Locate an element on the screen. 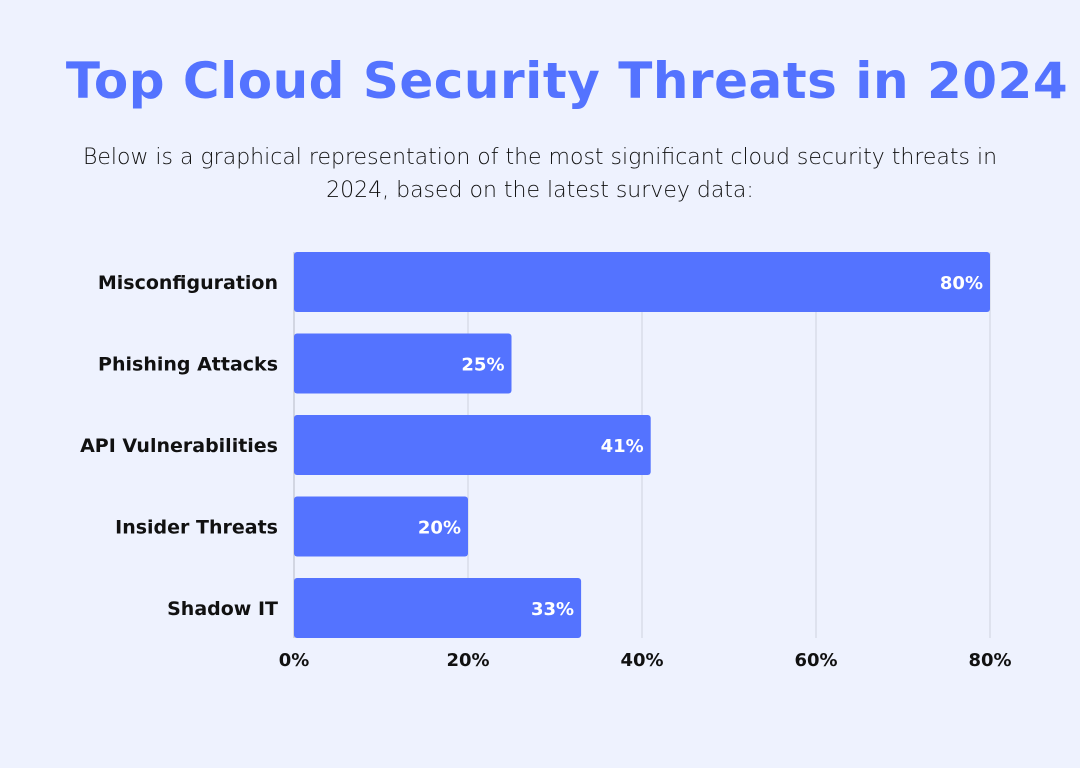 The height and width of the screenshot is (768, 1080). x-tick-label: 0% is located at coordinates (294, 660).